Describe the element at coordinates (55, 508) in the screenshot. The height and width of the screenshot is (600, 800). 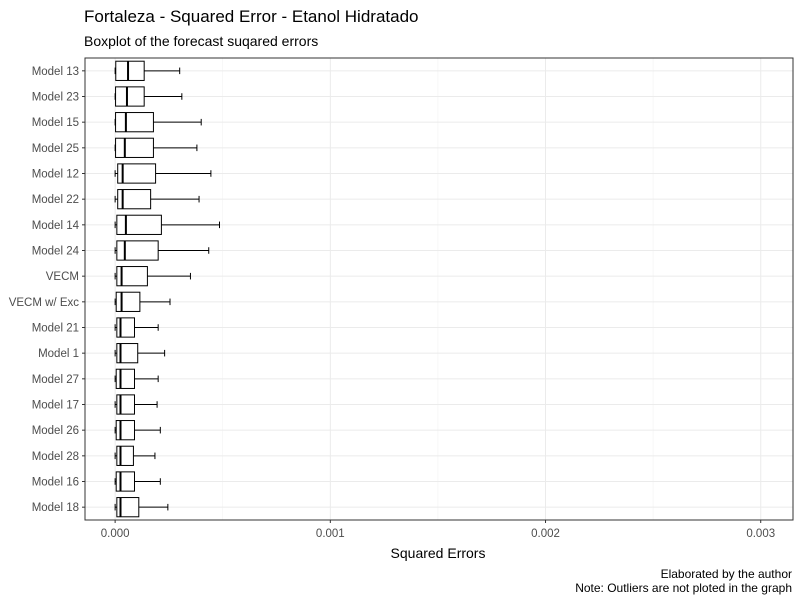
I see `y-tick-label: Model 18` at that location.